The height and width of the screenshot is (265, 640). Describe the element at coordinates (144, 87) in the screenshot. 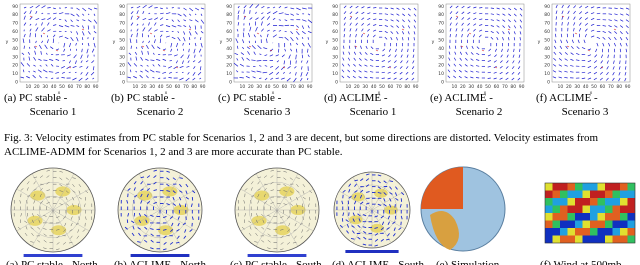

I see `x-tick-label: 20` at that location.